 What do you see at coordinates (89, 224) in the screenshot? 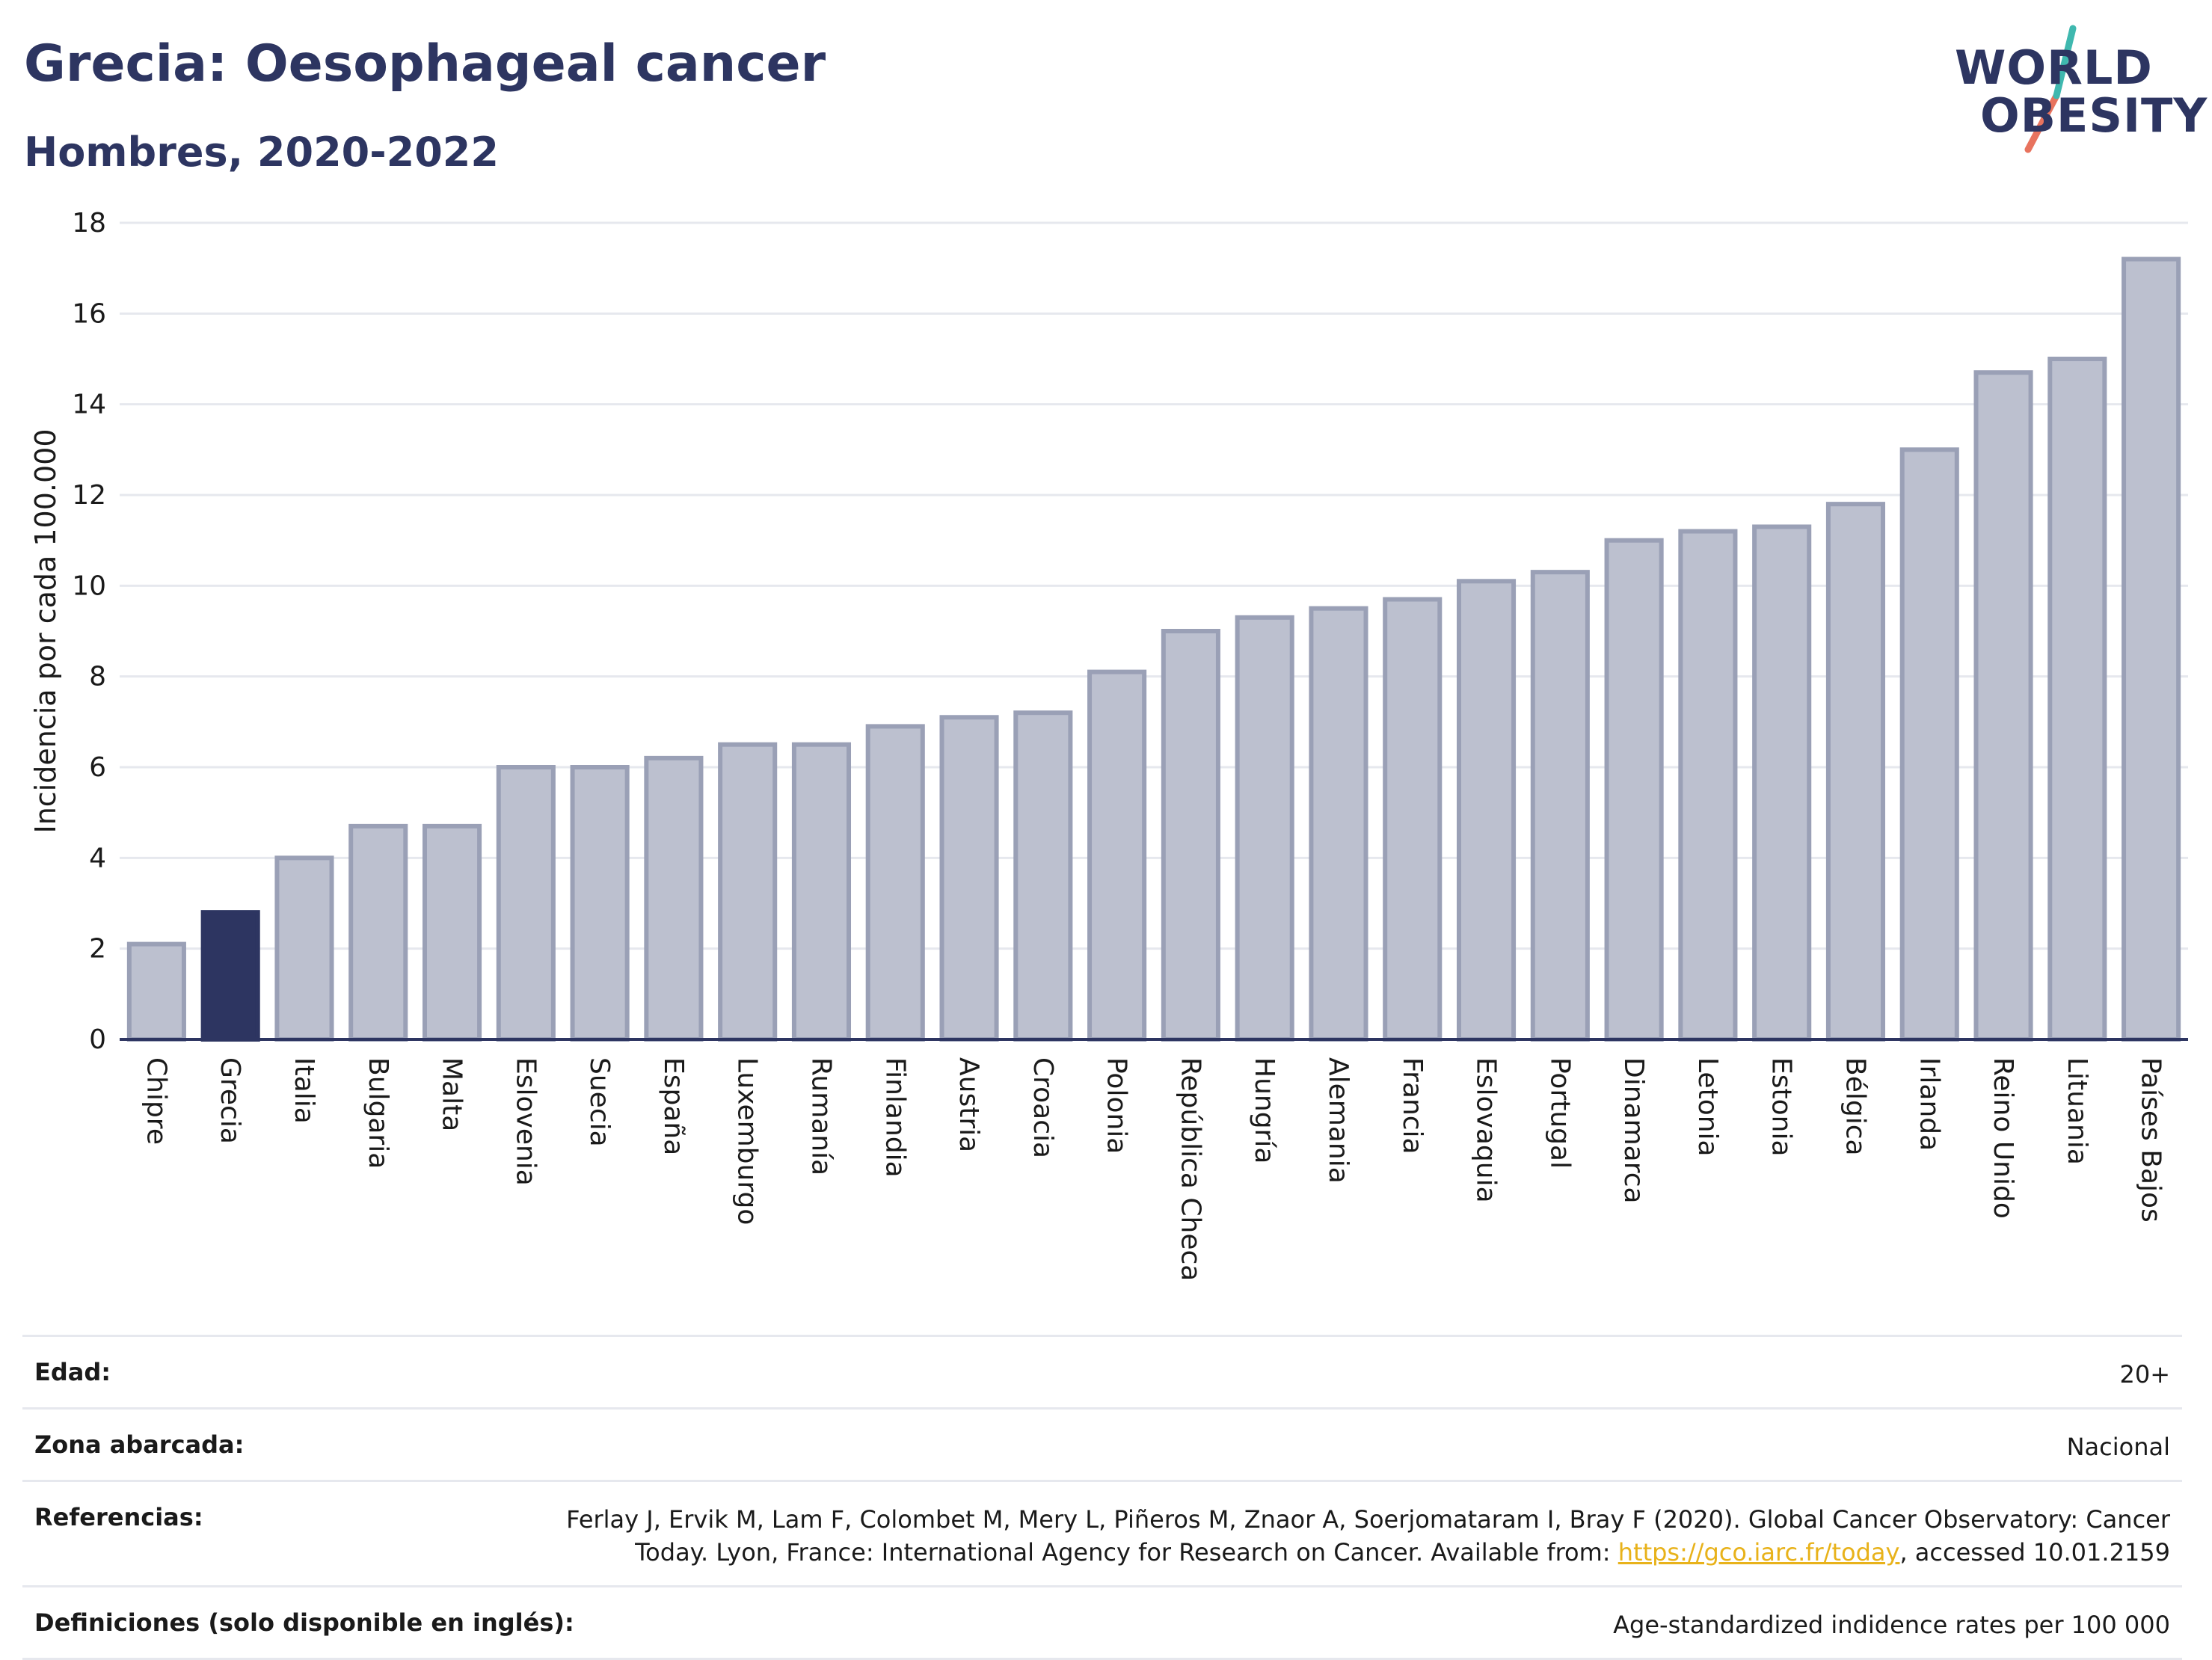
I see `y-tick-label: 18` at bounding box center [89, 224].